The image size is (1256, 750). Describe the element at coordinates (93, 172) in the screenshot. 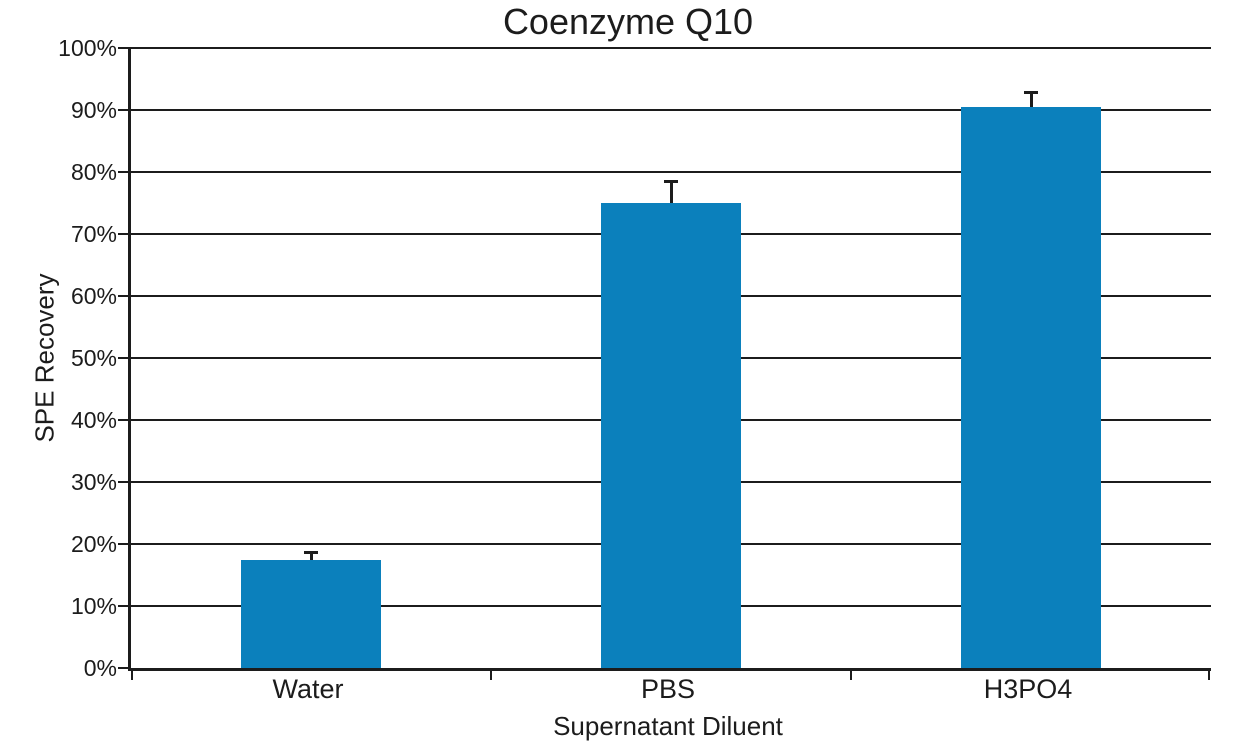

I see `y-tick-label: 80%` at that location.